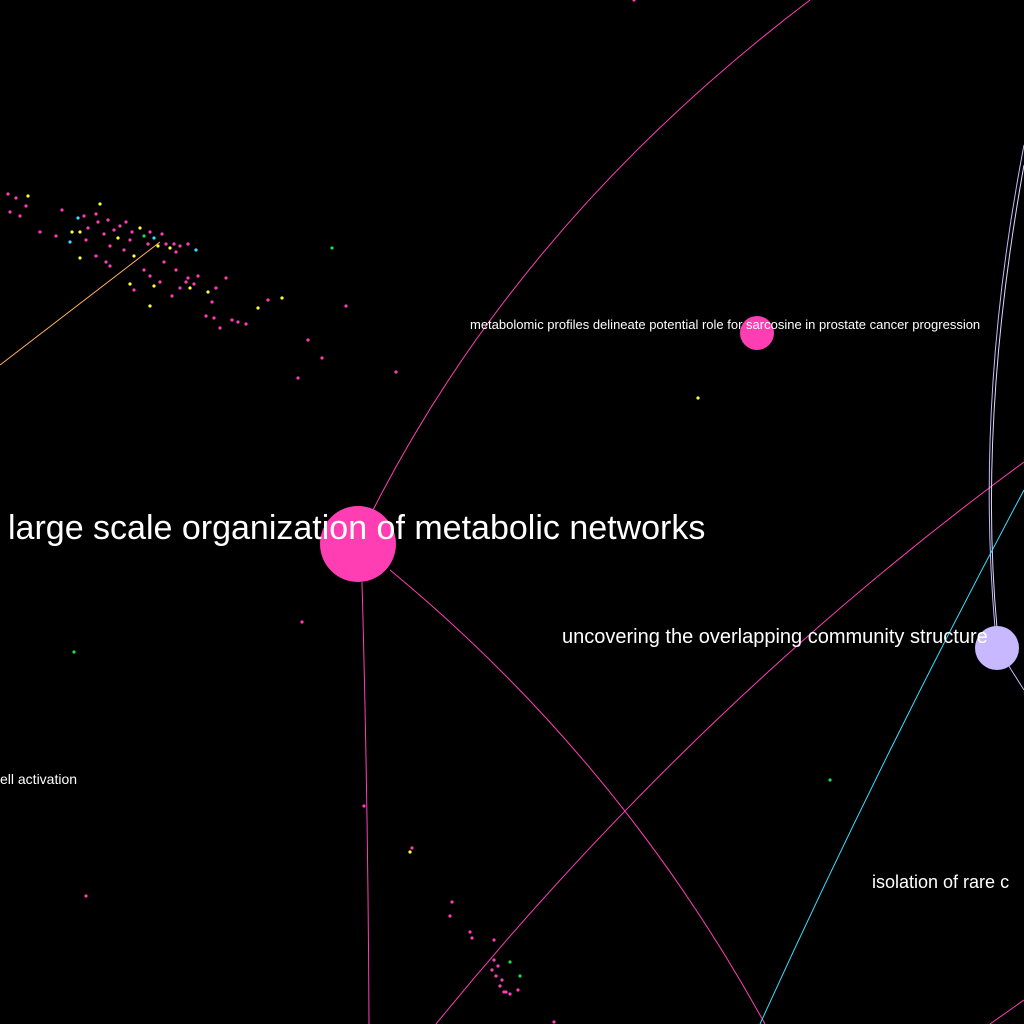 The height and width of the screenshot is (1024, 1024). I want to click on node-large-scale-organization, so click(358, 544).